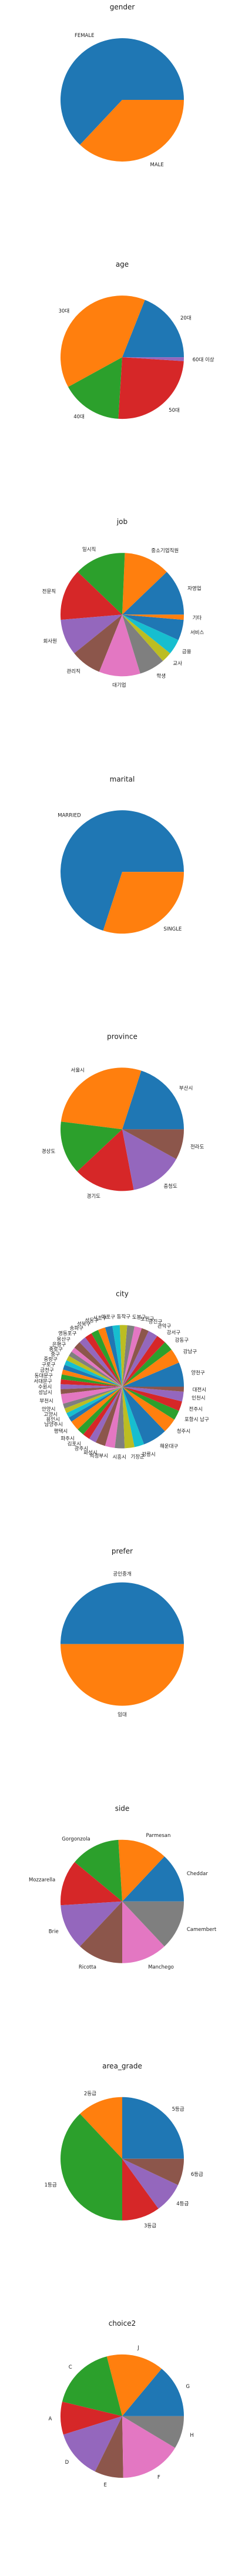 Image resolution: width=245 pixels, height=2576 pixels. What do you see at coordinates (70, 2367) in the screenshot?
I see `slice-label: C` at bounding box center [70, 2367].